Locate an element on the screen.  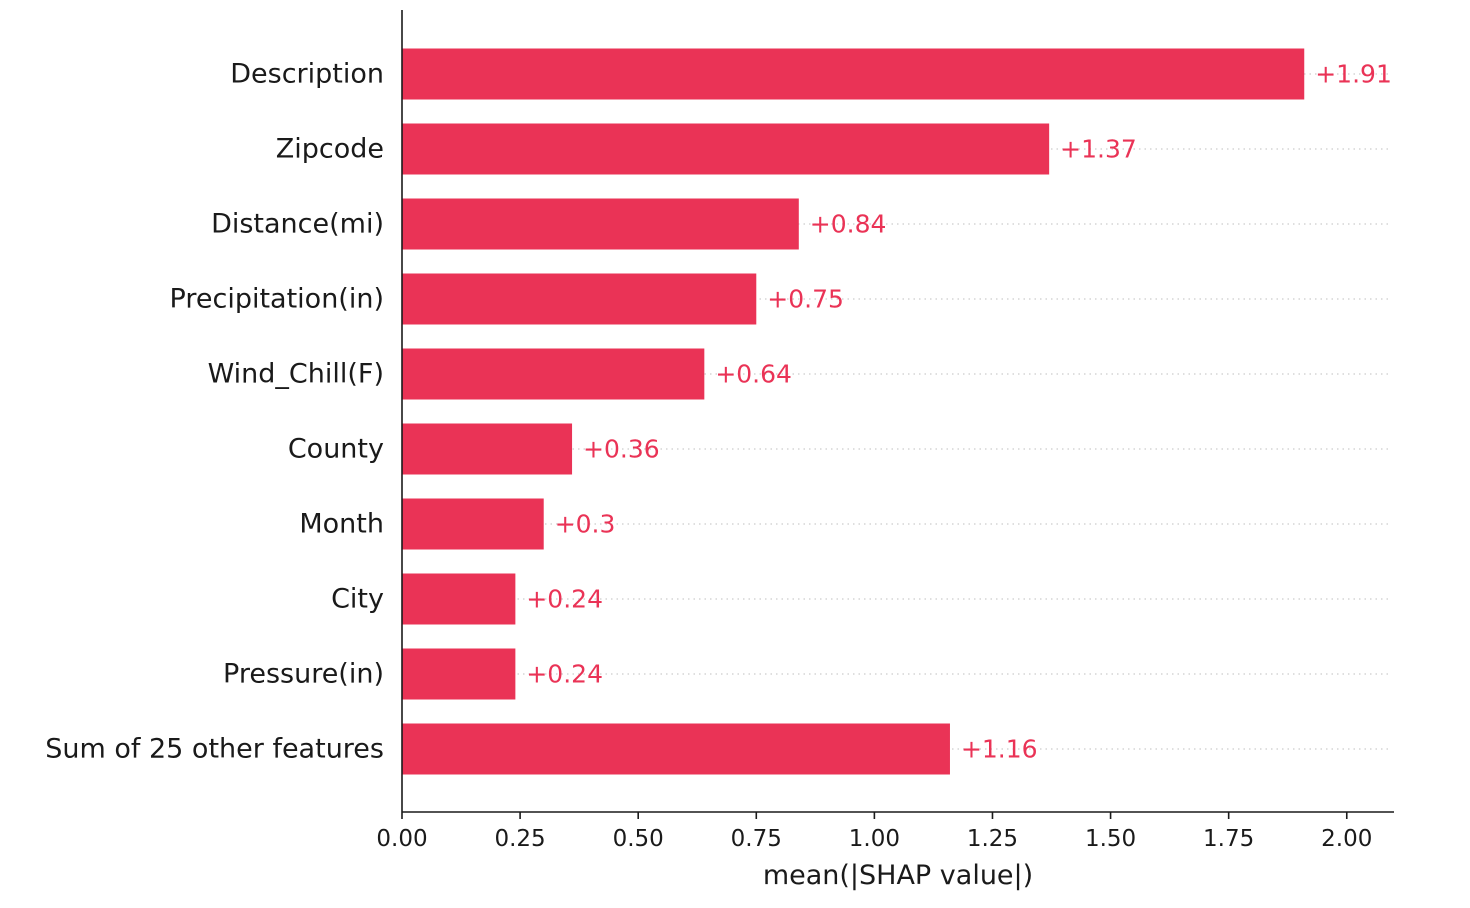
value-label: +0.36 is located at coordinates (621, 449).